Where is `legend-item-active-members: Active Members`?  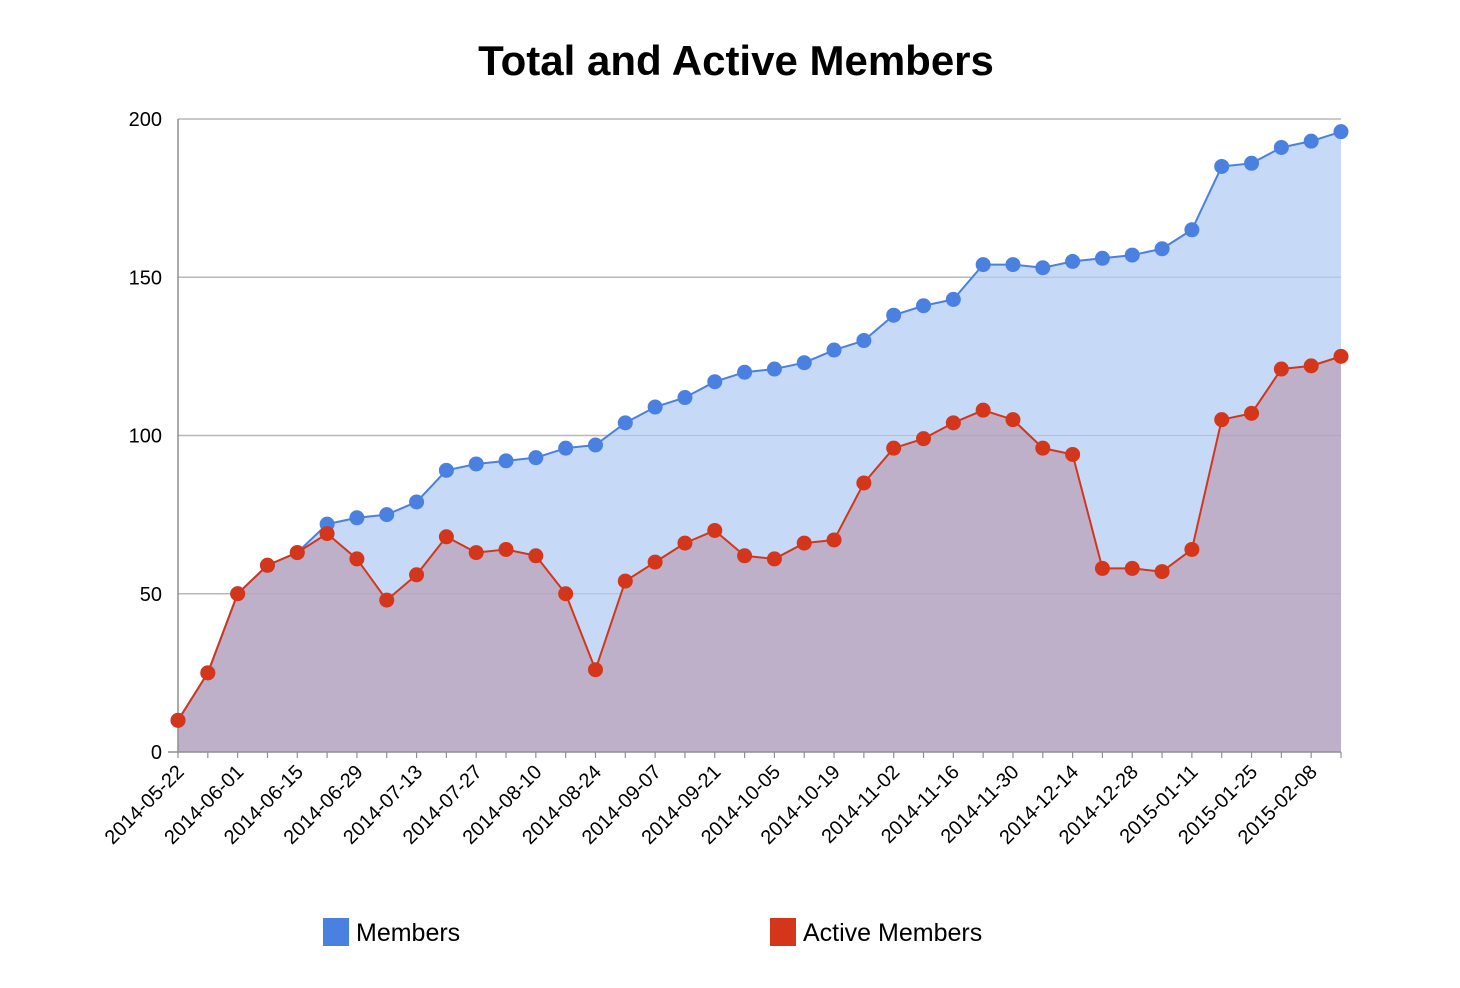
legend-item-active-members: Active Members is located at coordinates (876, 932).